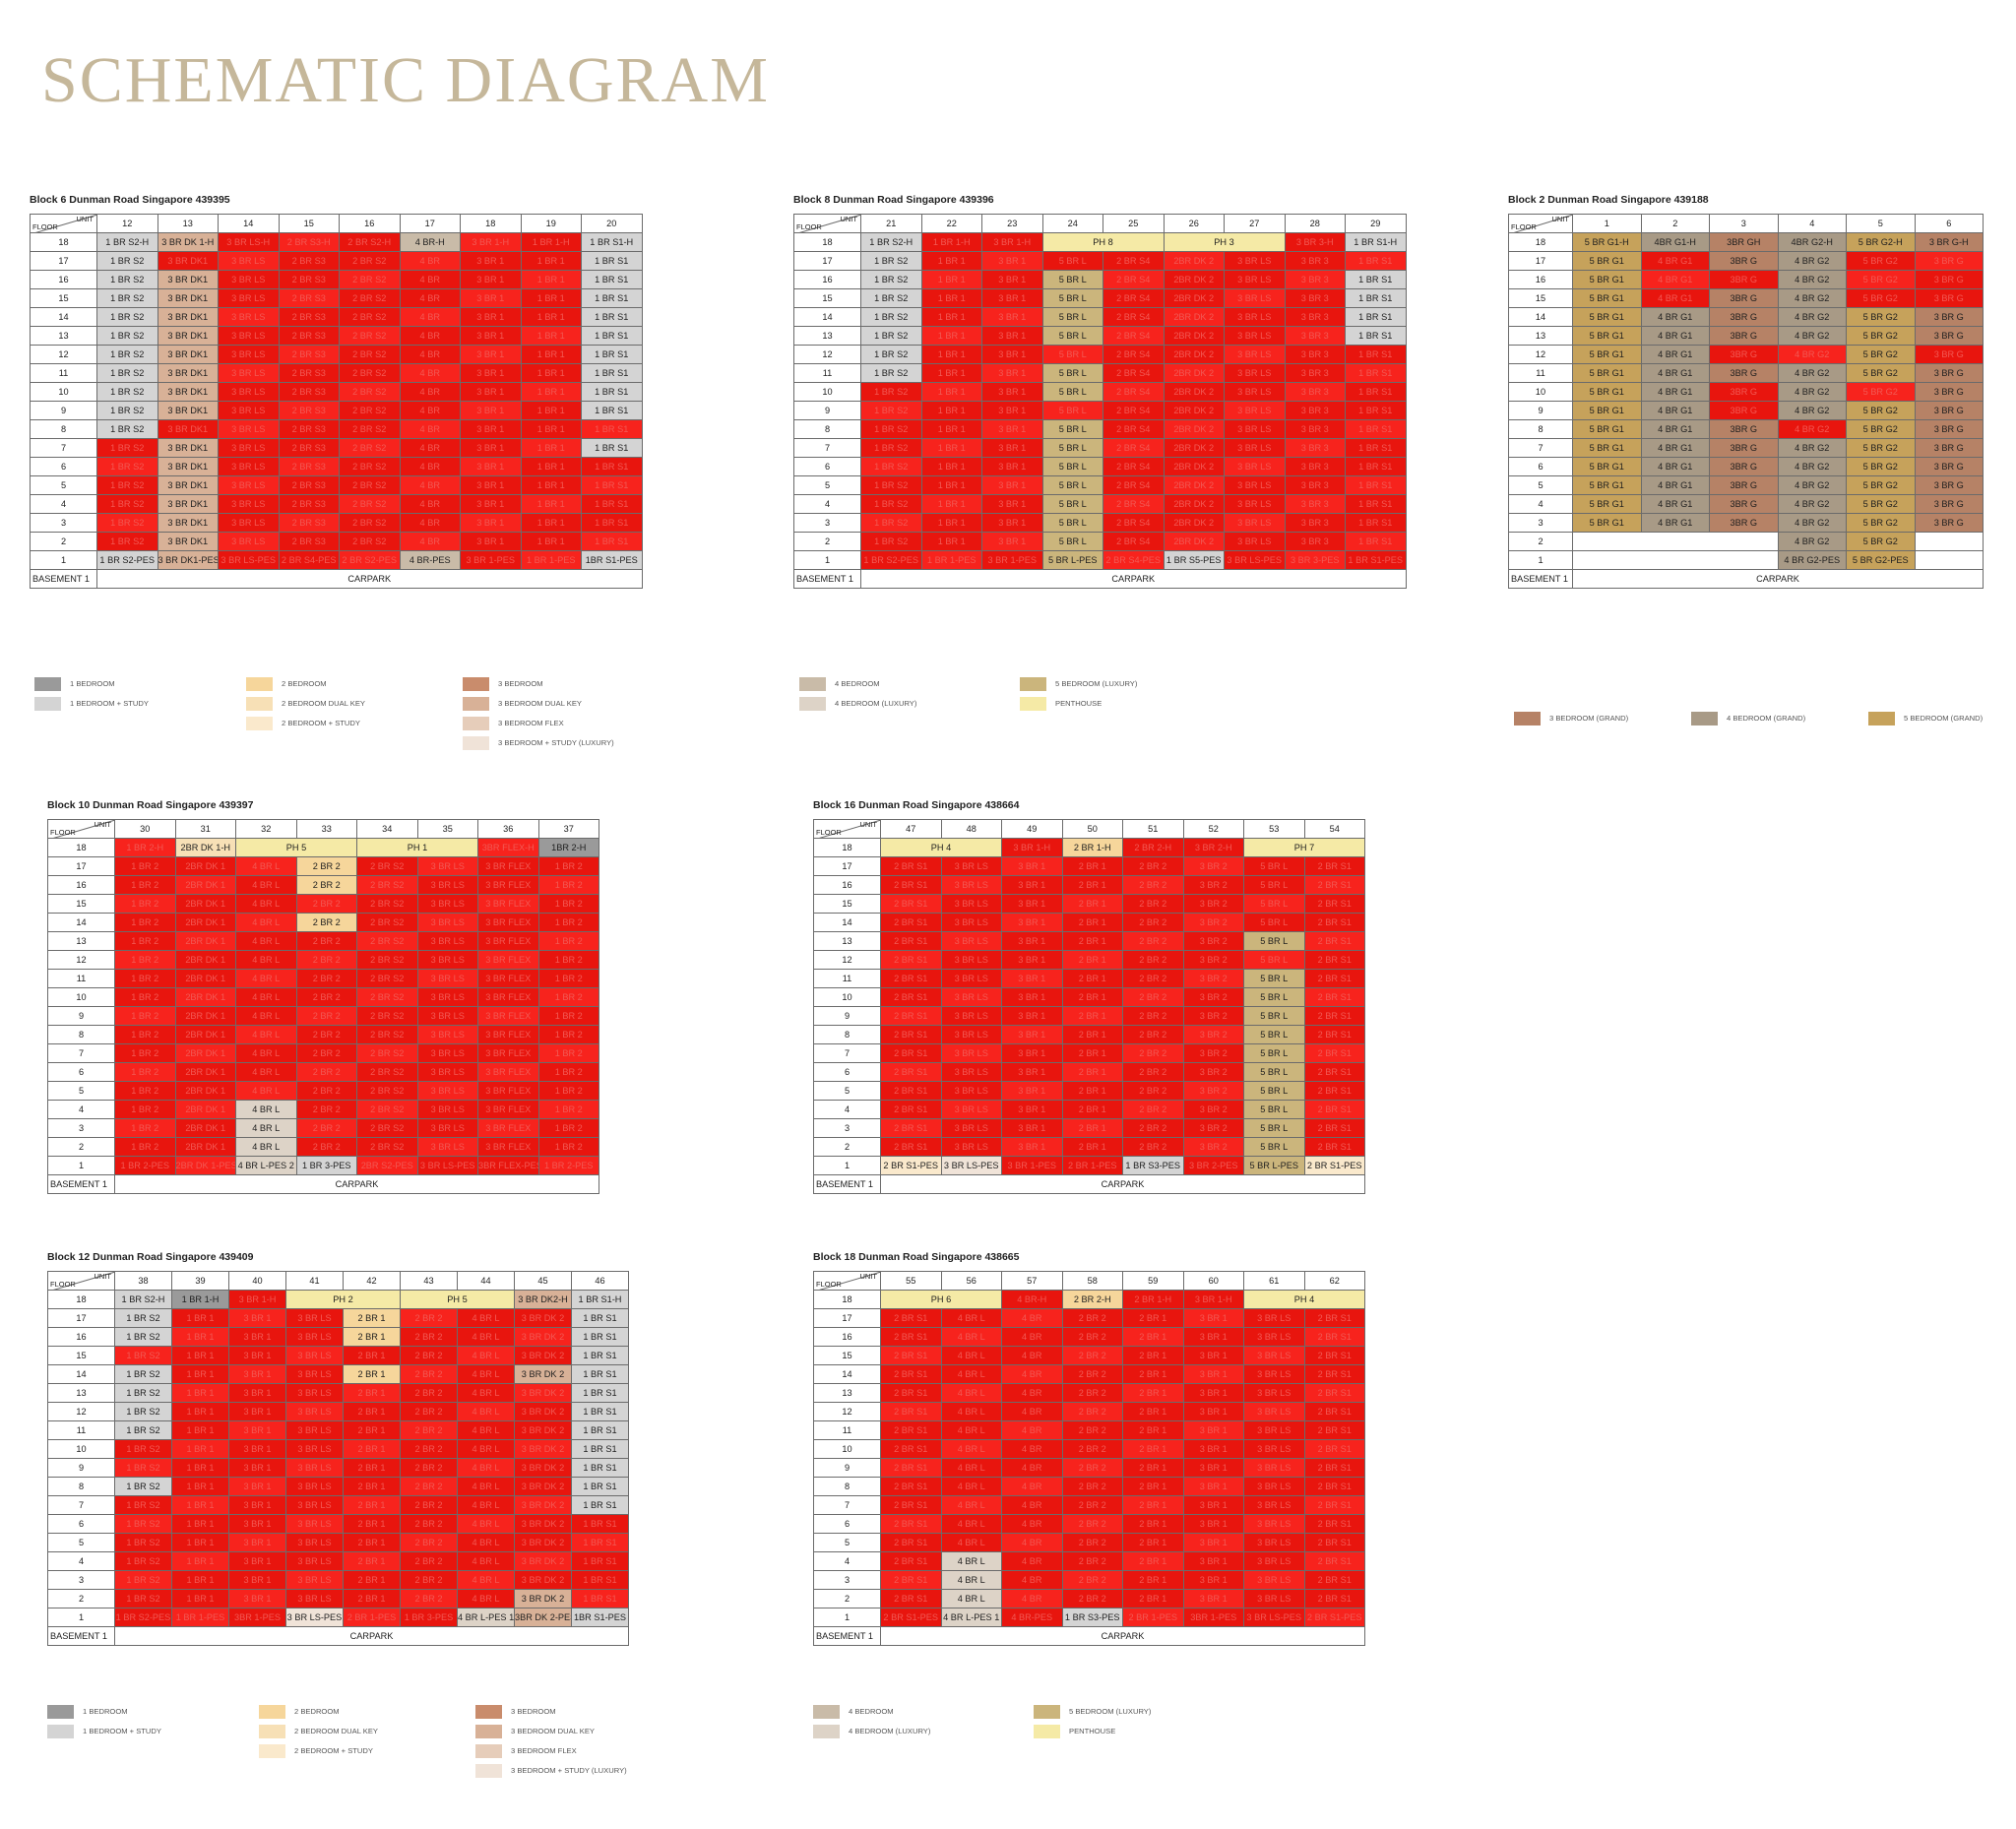 The height and width of the screenshot is (1829, 2016). I want to click on unit-cell: 2 BR 1-PES, so click(372, 1617).